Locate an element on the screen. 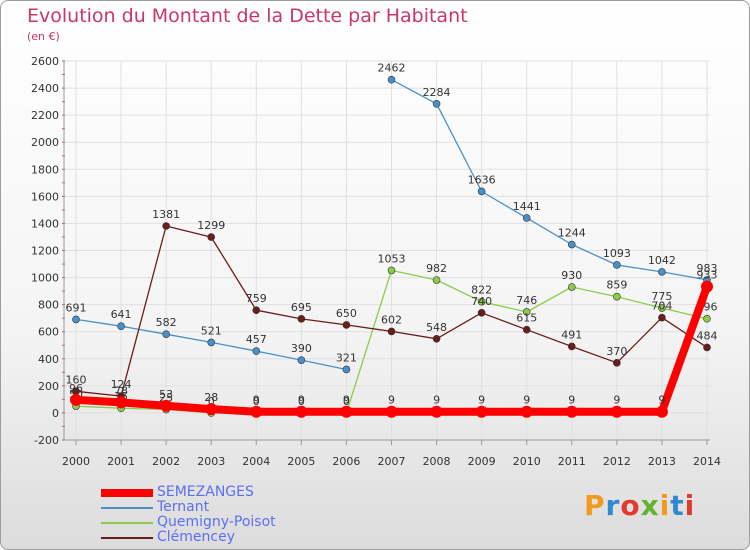 The width and height of the screenshot is (750, 550). data-label-2: 1441 is located at coordinates (527, 206).